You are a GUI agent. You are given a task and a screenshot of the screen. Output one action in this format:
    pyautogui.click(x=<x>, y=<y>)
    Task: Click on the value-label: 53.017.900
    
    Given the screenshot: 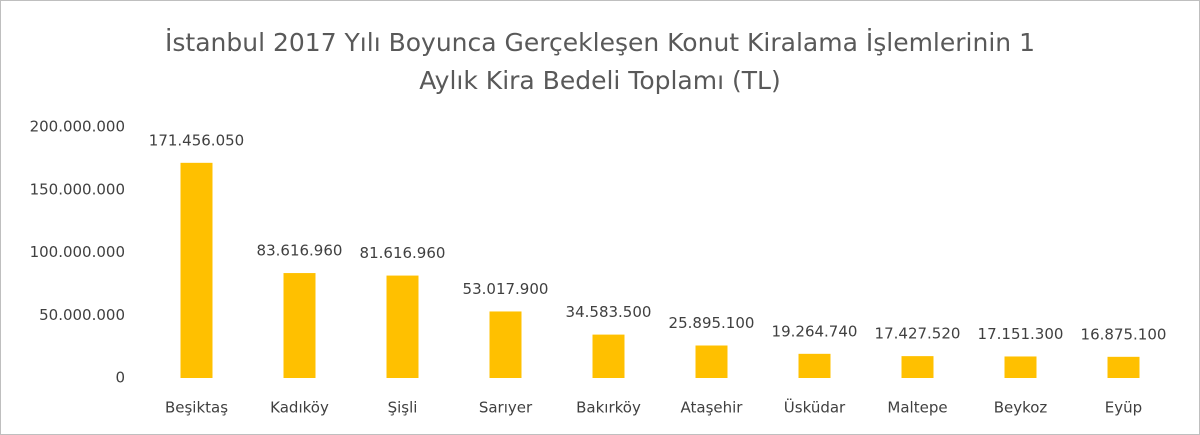 What is the action you would take?
    pyautogui.click(x=506, y=289)
    